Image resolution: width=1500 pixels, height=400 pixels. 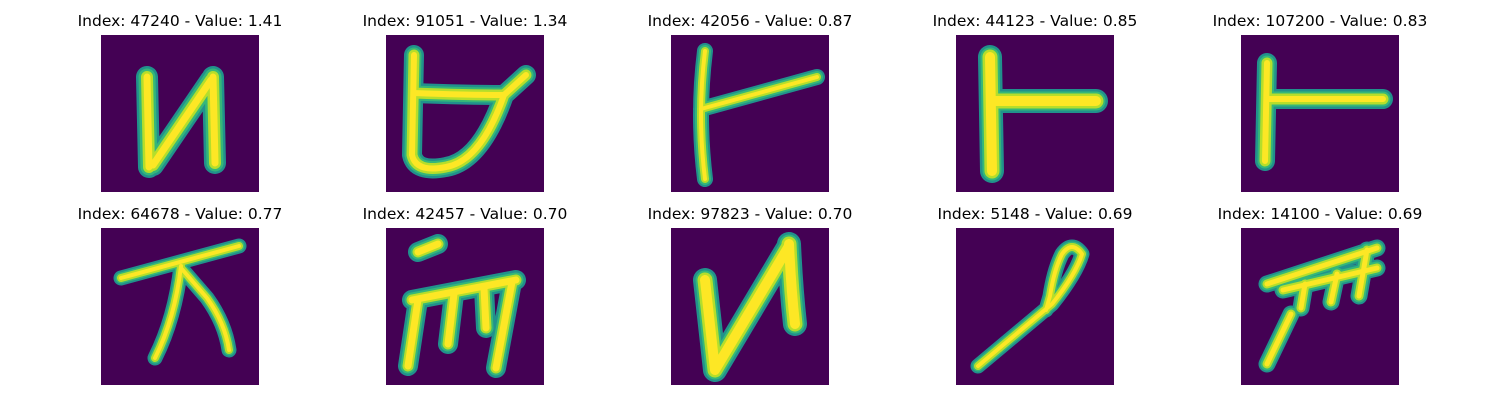 What do you see at coordinates (1035, 21) in the screenshot?
I see `panel-title: Index: 44123 - Value: 0.85` at bounding box center [1035, 21].